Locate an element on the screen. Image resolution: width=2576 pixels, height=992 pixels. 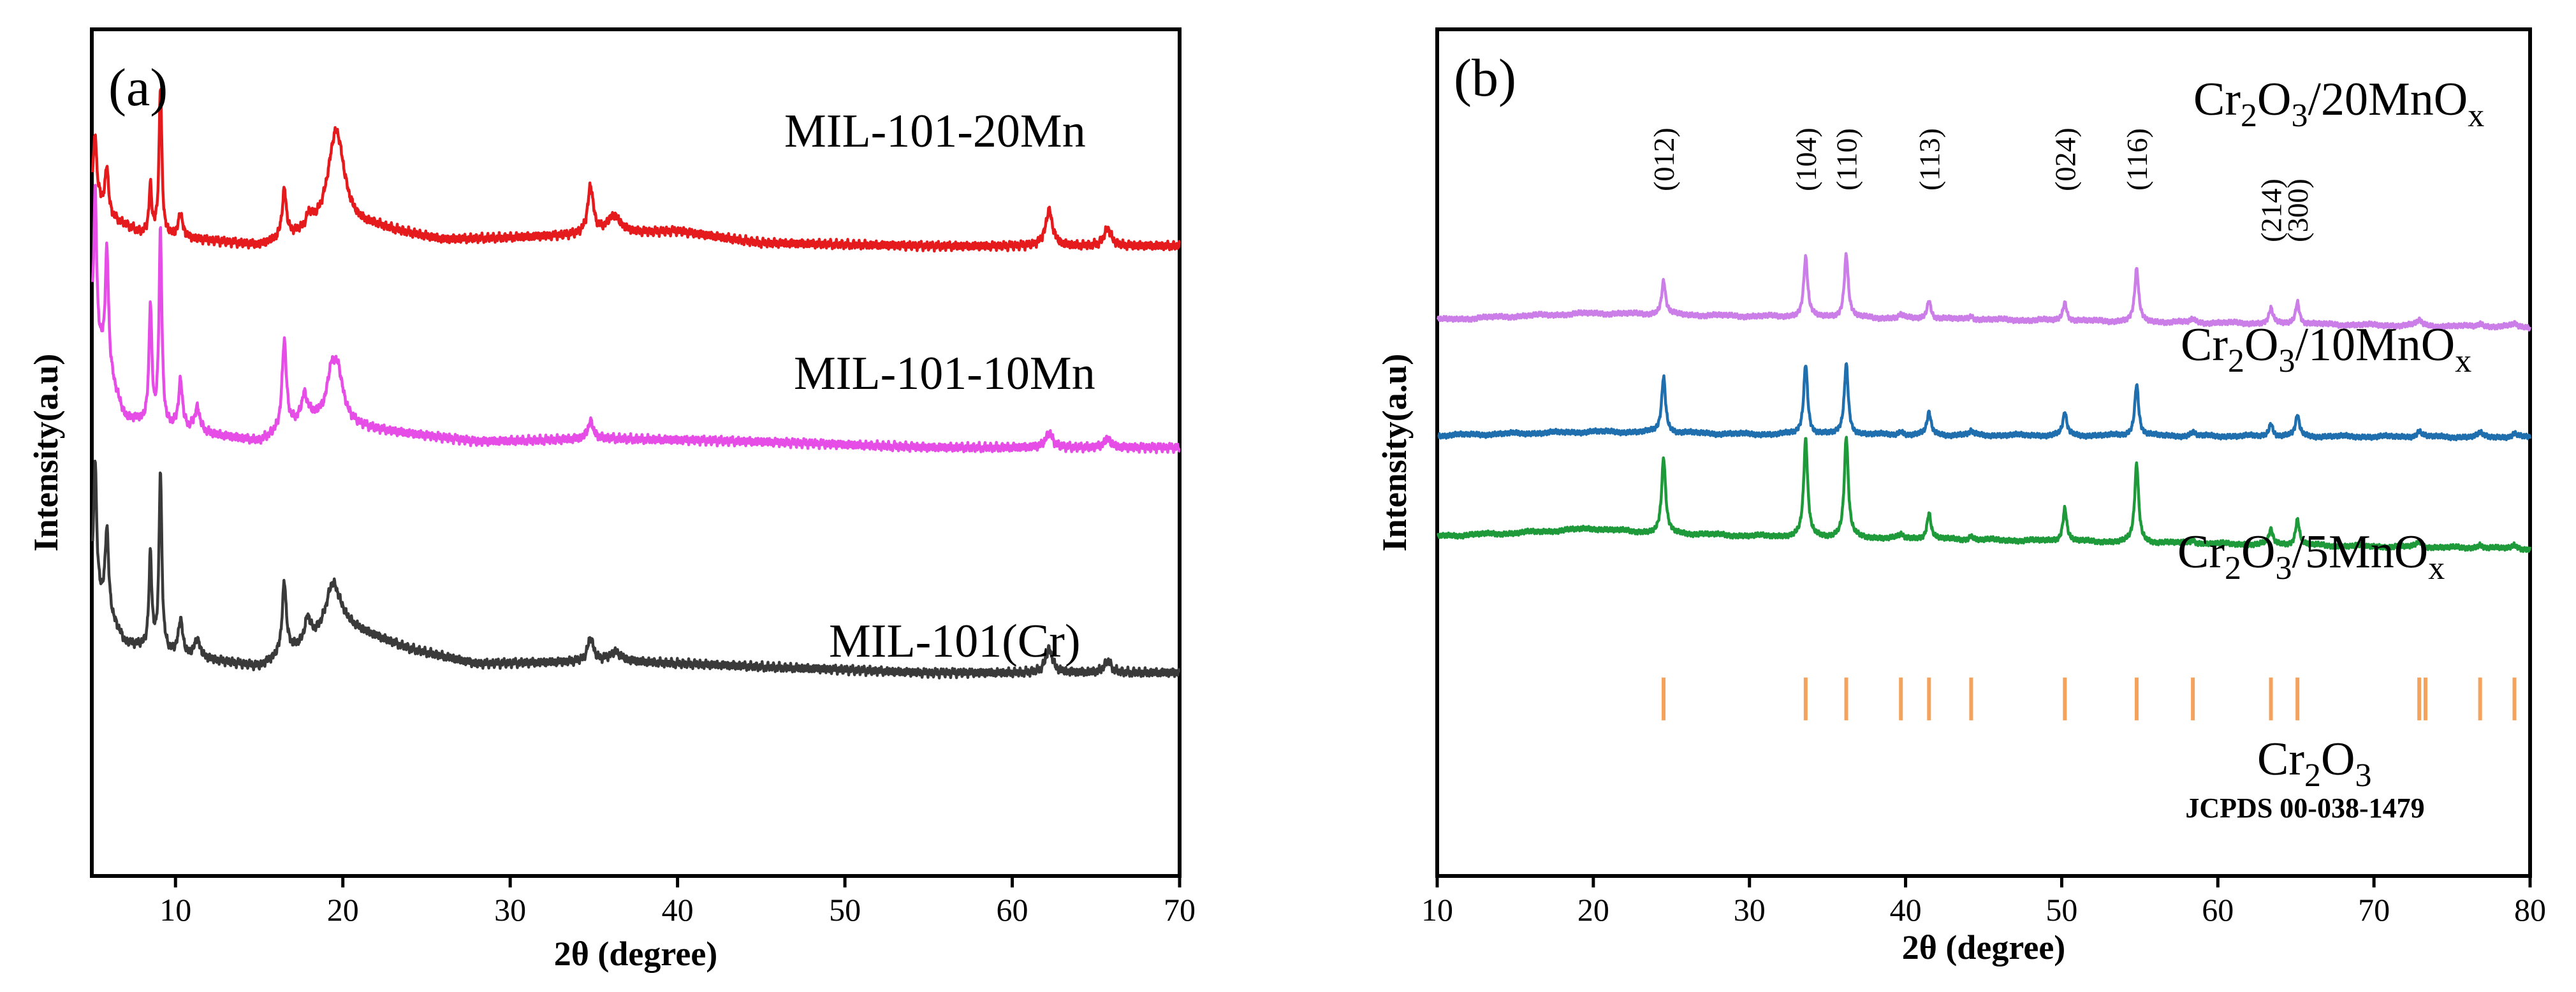
hkl-label-113: (113) is located at coordinates (1929, 159).